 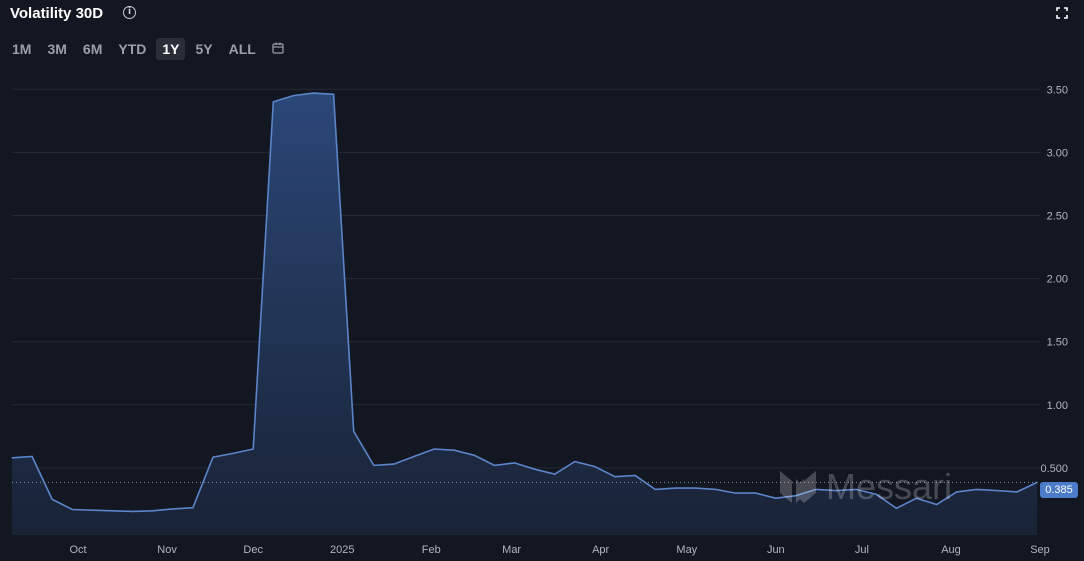 I want to click on range-selector: 1M 3M 6M YTD 1Y 5Y ALL, so click(x=145, y=49).